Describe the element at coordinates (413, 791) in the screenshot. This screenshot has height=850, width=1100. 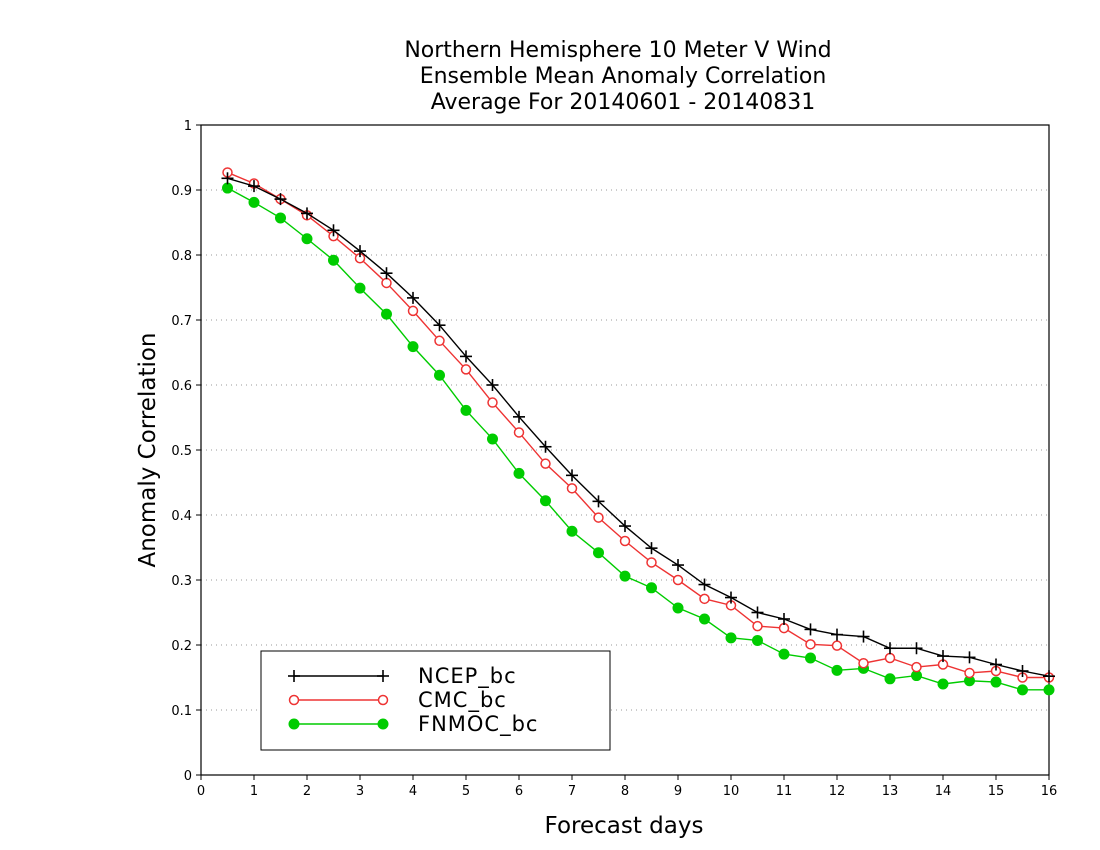
I see `x-tick-label: 4` at that location.